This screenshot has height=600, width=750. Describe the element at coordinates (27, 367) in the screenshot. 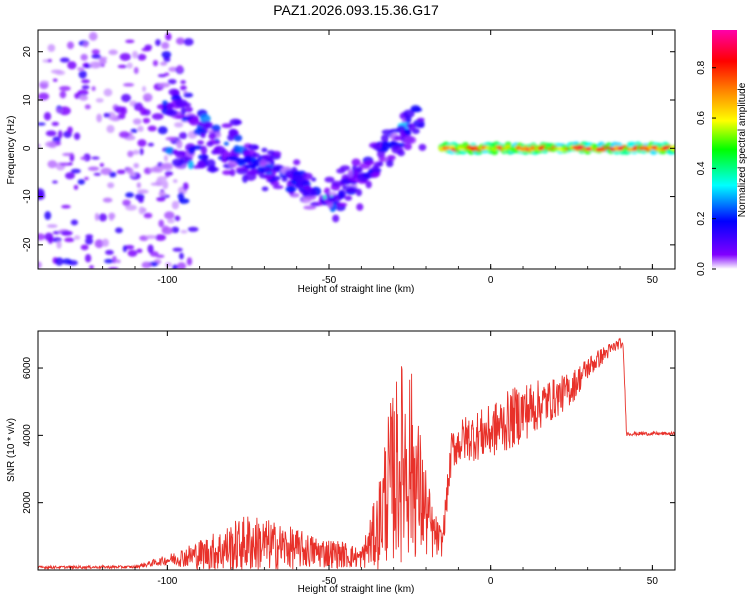

I see `snr-y-tick-label: 6000` at that location.